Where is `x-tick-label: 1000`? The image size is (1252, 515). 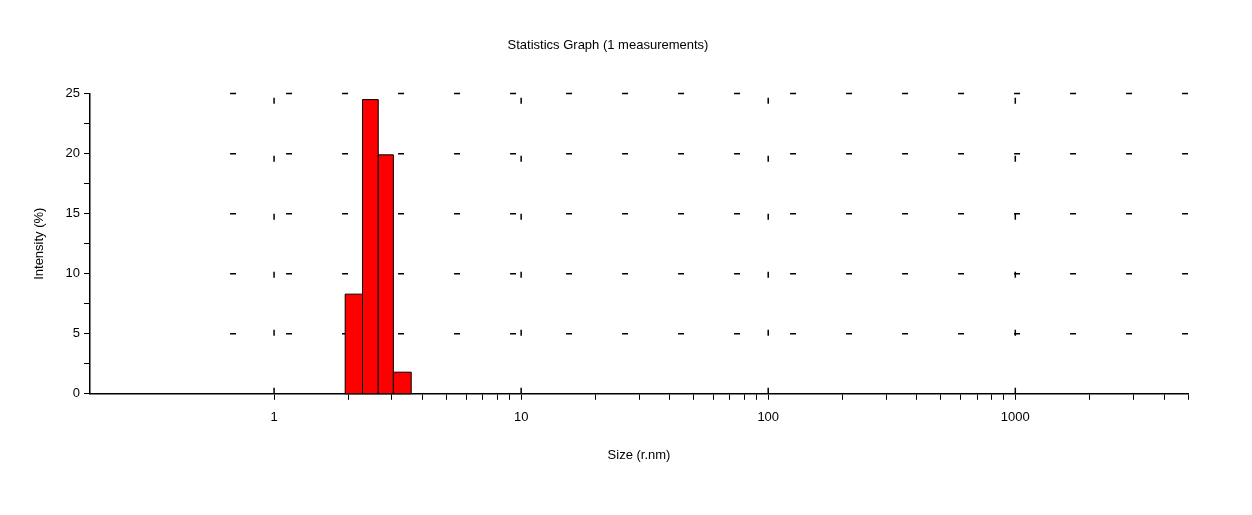
x-tick-label: 1000 is located at coordinates (1015, 417).